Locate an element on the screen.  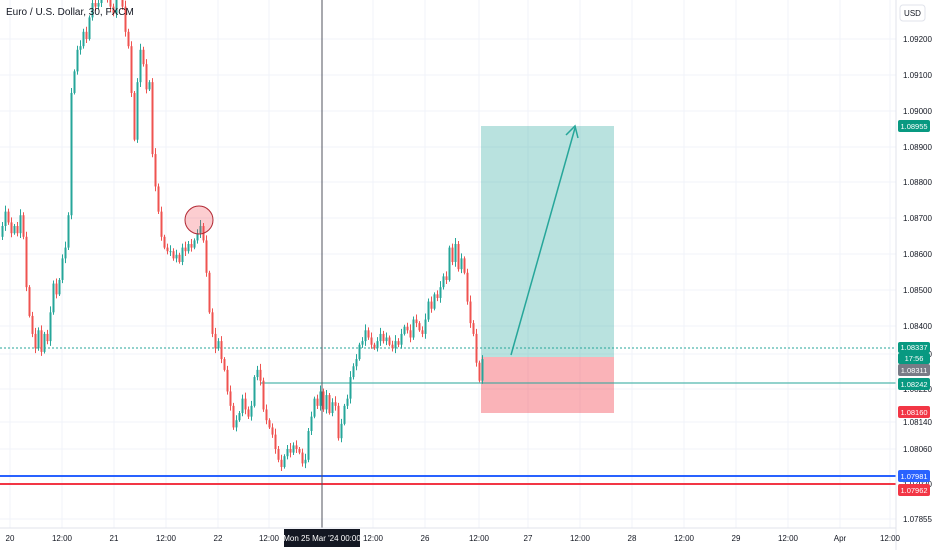
price-tick-label: 1.08600 is located at coordinates (917, 254).